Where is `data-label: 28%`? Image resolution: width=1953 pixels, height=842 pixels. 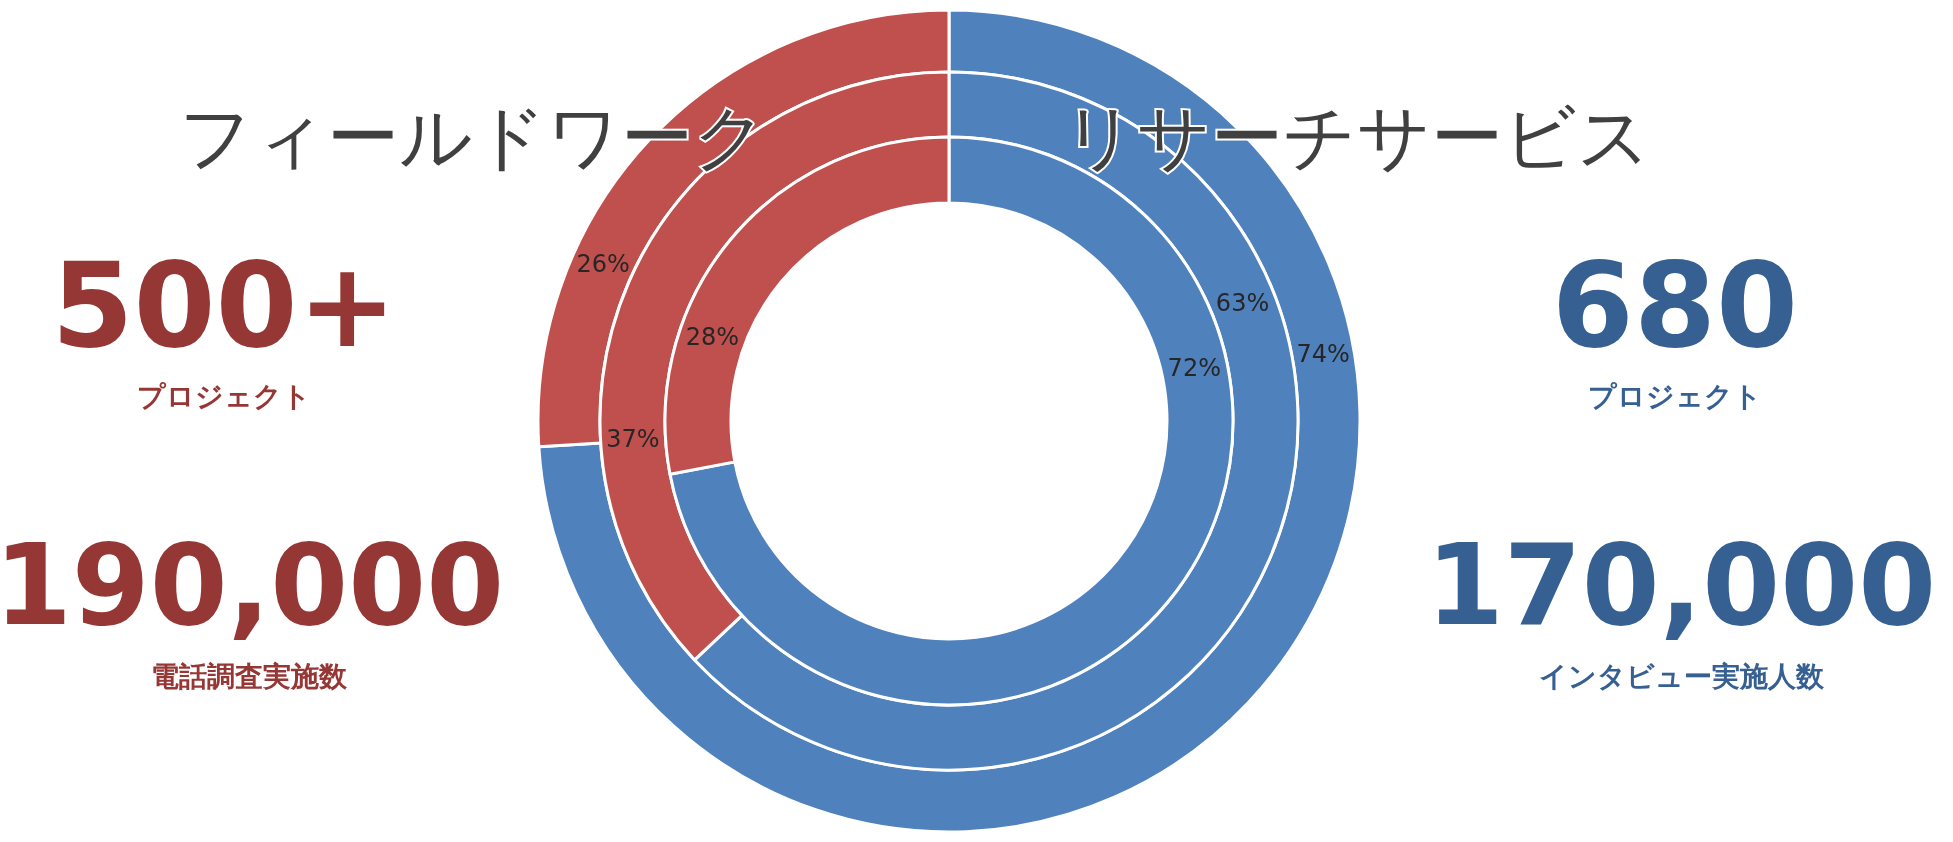
data-label: 28% is located at coordinates (712, 337).